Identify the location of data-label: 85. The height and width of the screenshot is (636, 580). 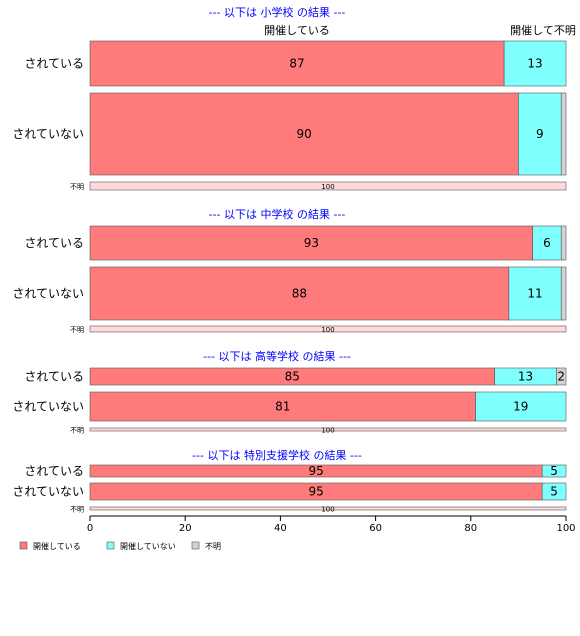
(292, 377).